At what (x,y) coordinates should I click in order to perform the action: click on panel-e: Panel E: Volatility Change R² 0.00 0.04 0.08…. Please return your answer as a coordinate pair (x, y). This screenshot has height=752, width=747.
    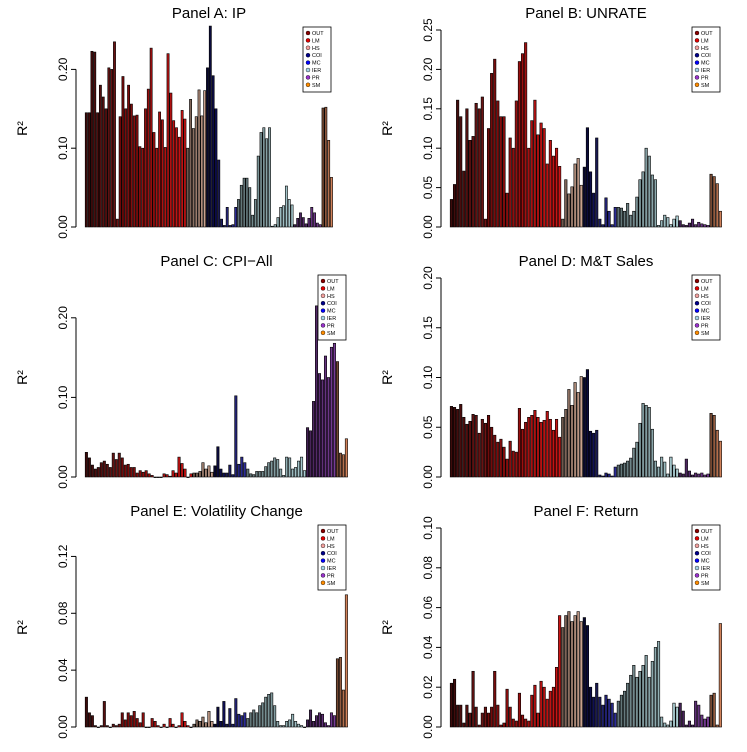
    Looking at the image, I should click on (181, 621).